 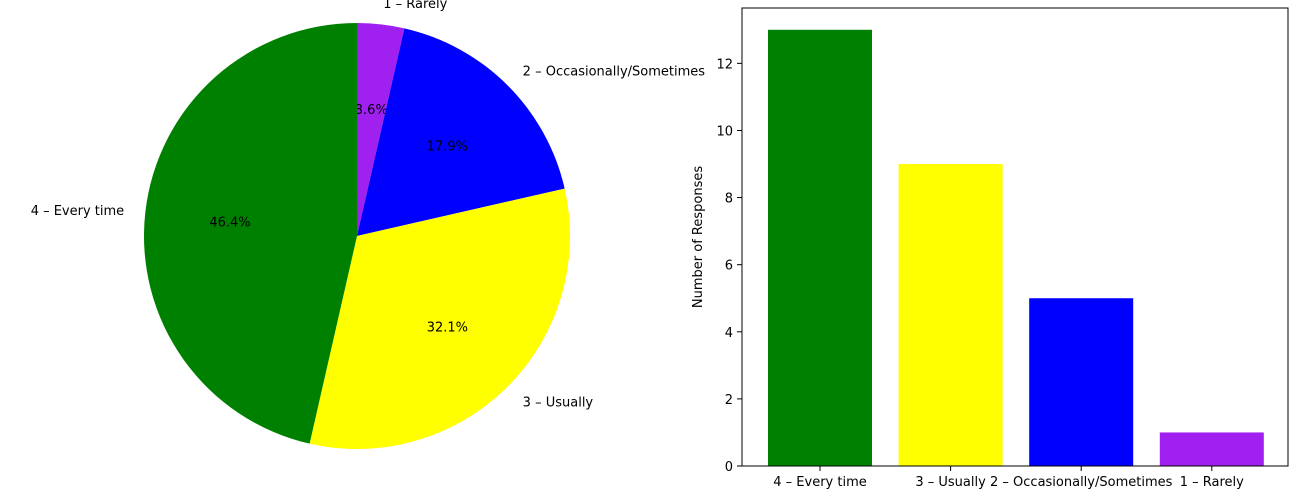 I want to click on x-tick-label-4: 1 – Rarely, so click(x=1212, y=482).